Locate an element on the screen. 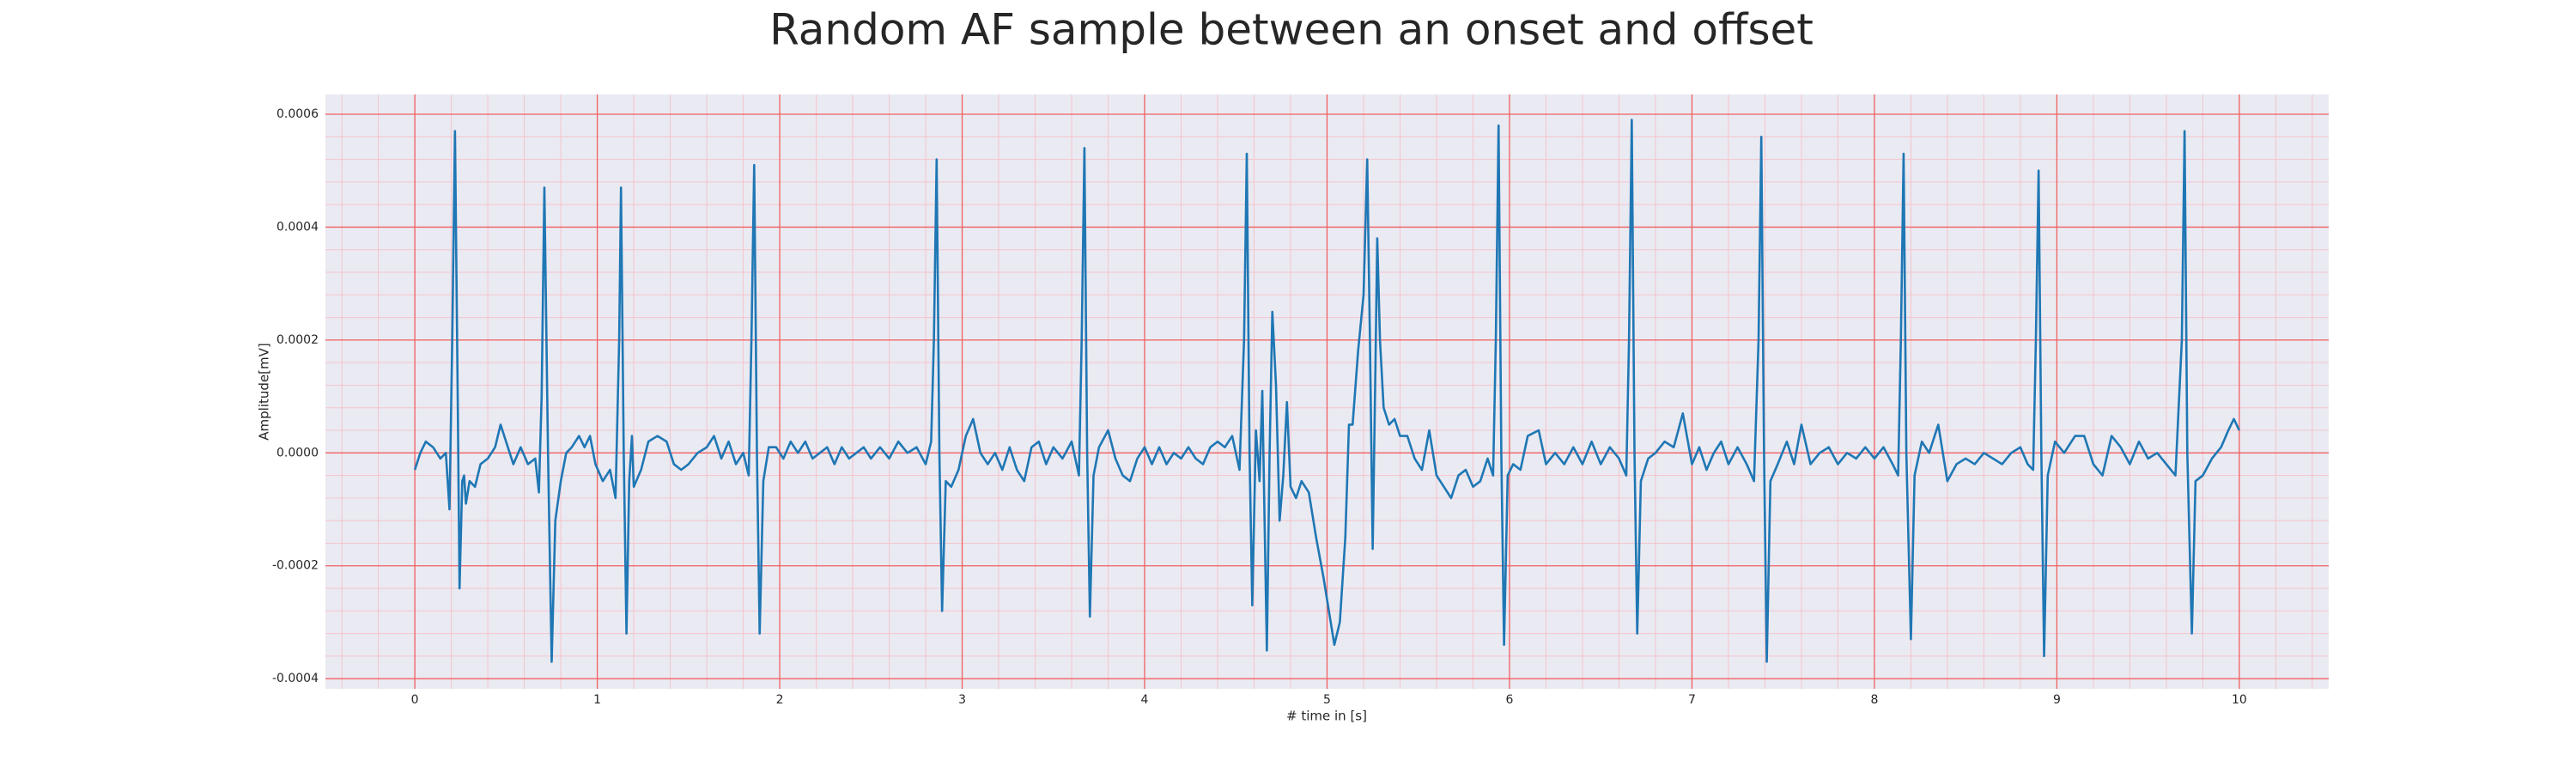 This screenshot has width=2576, height=773. y-tick-label: 0.0002 is located at coordinates (297, 340).